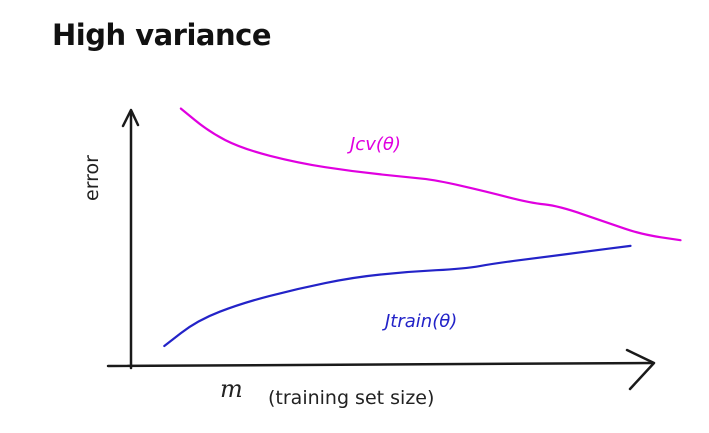 The height and width of the screenshot is (433, 709). Describe the element at coordinates (374, 144) in the screenshot. I see `series-label-jcv: Jcv(θ)` at that location.